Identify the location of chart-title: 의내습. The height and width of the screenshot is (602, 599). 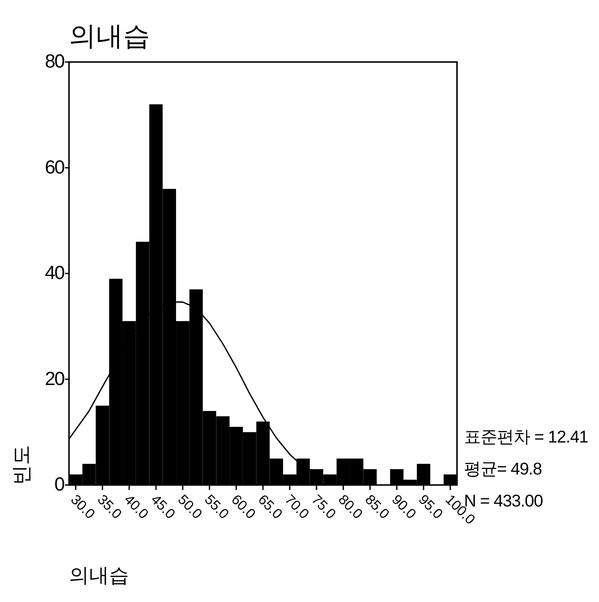
(109, 36).